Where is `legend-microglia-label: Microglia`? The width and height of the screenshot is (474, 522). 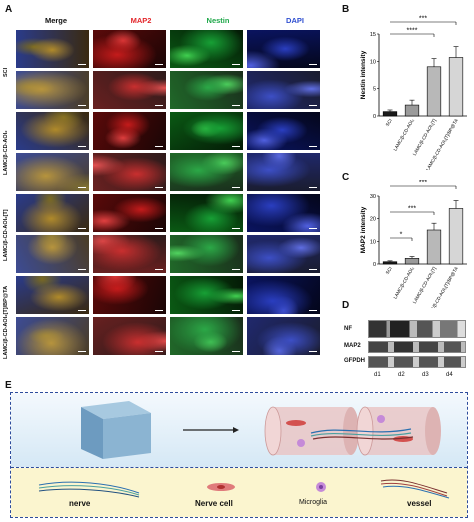
legend-microglia-label: Microglia is located at coordinates (313, 502).